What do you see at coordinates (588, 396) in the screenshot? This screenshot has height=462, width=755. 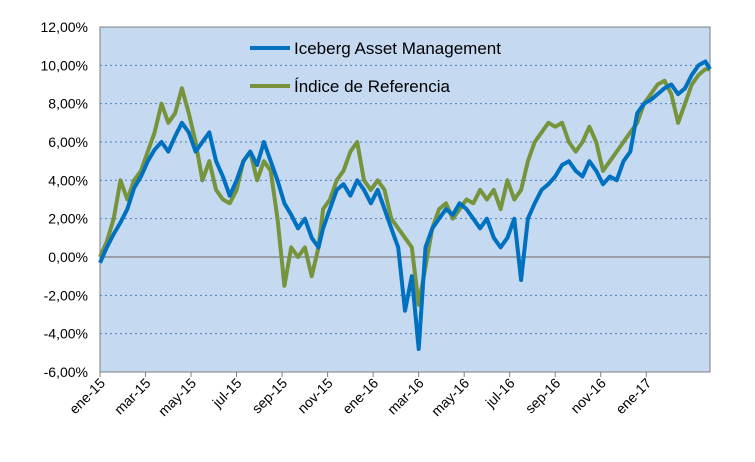 I see `x-tick-label: nov-16` at bounding box center [588, 396].